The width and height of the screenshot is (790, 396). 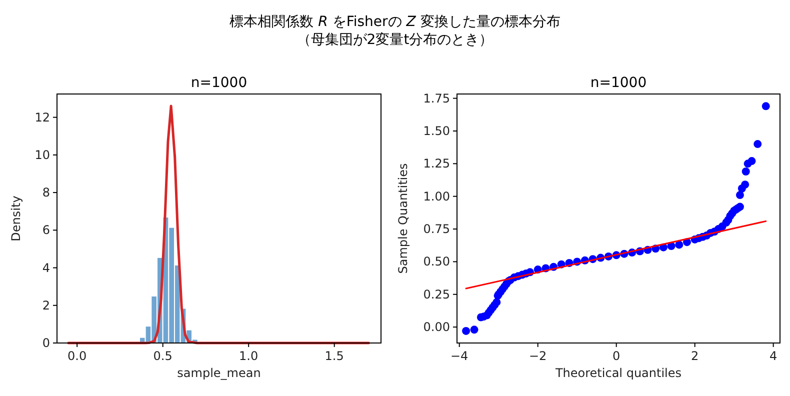 I want to click on y-tick-label: 1.00, so click(x=436, y=196).